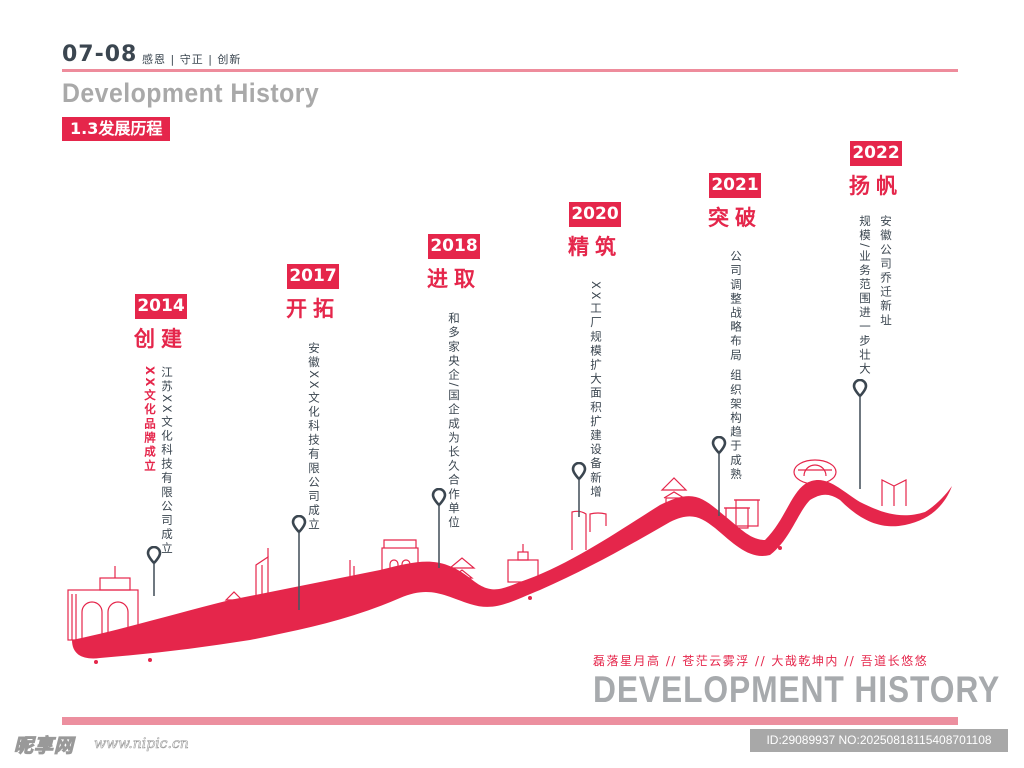  I want to click on timeline-item-2017: 2017 开拓, so click(314, 293).